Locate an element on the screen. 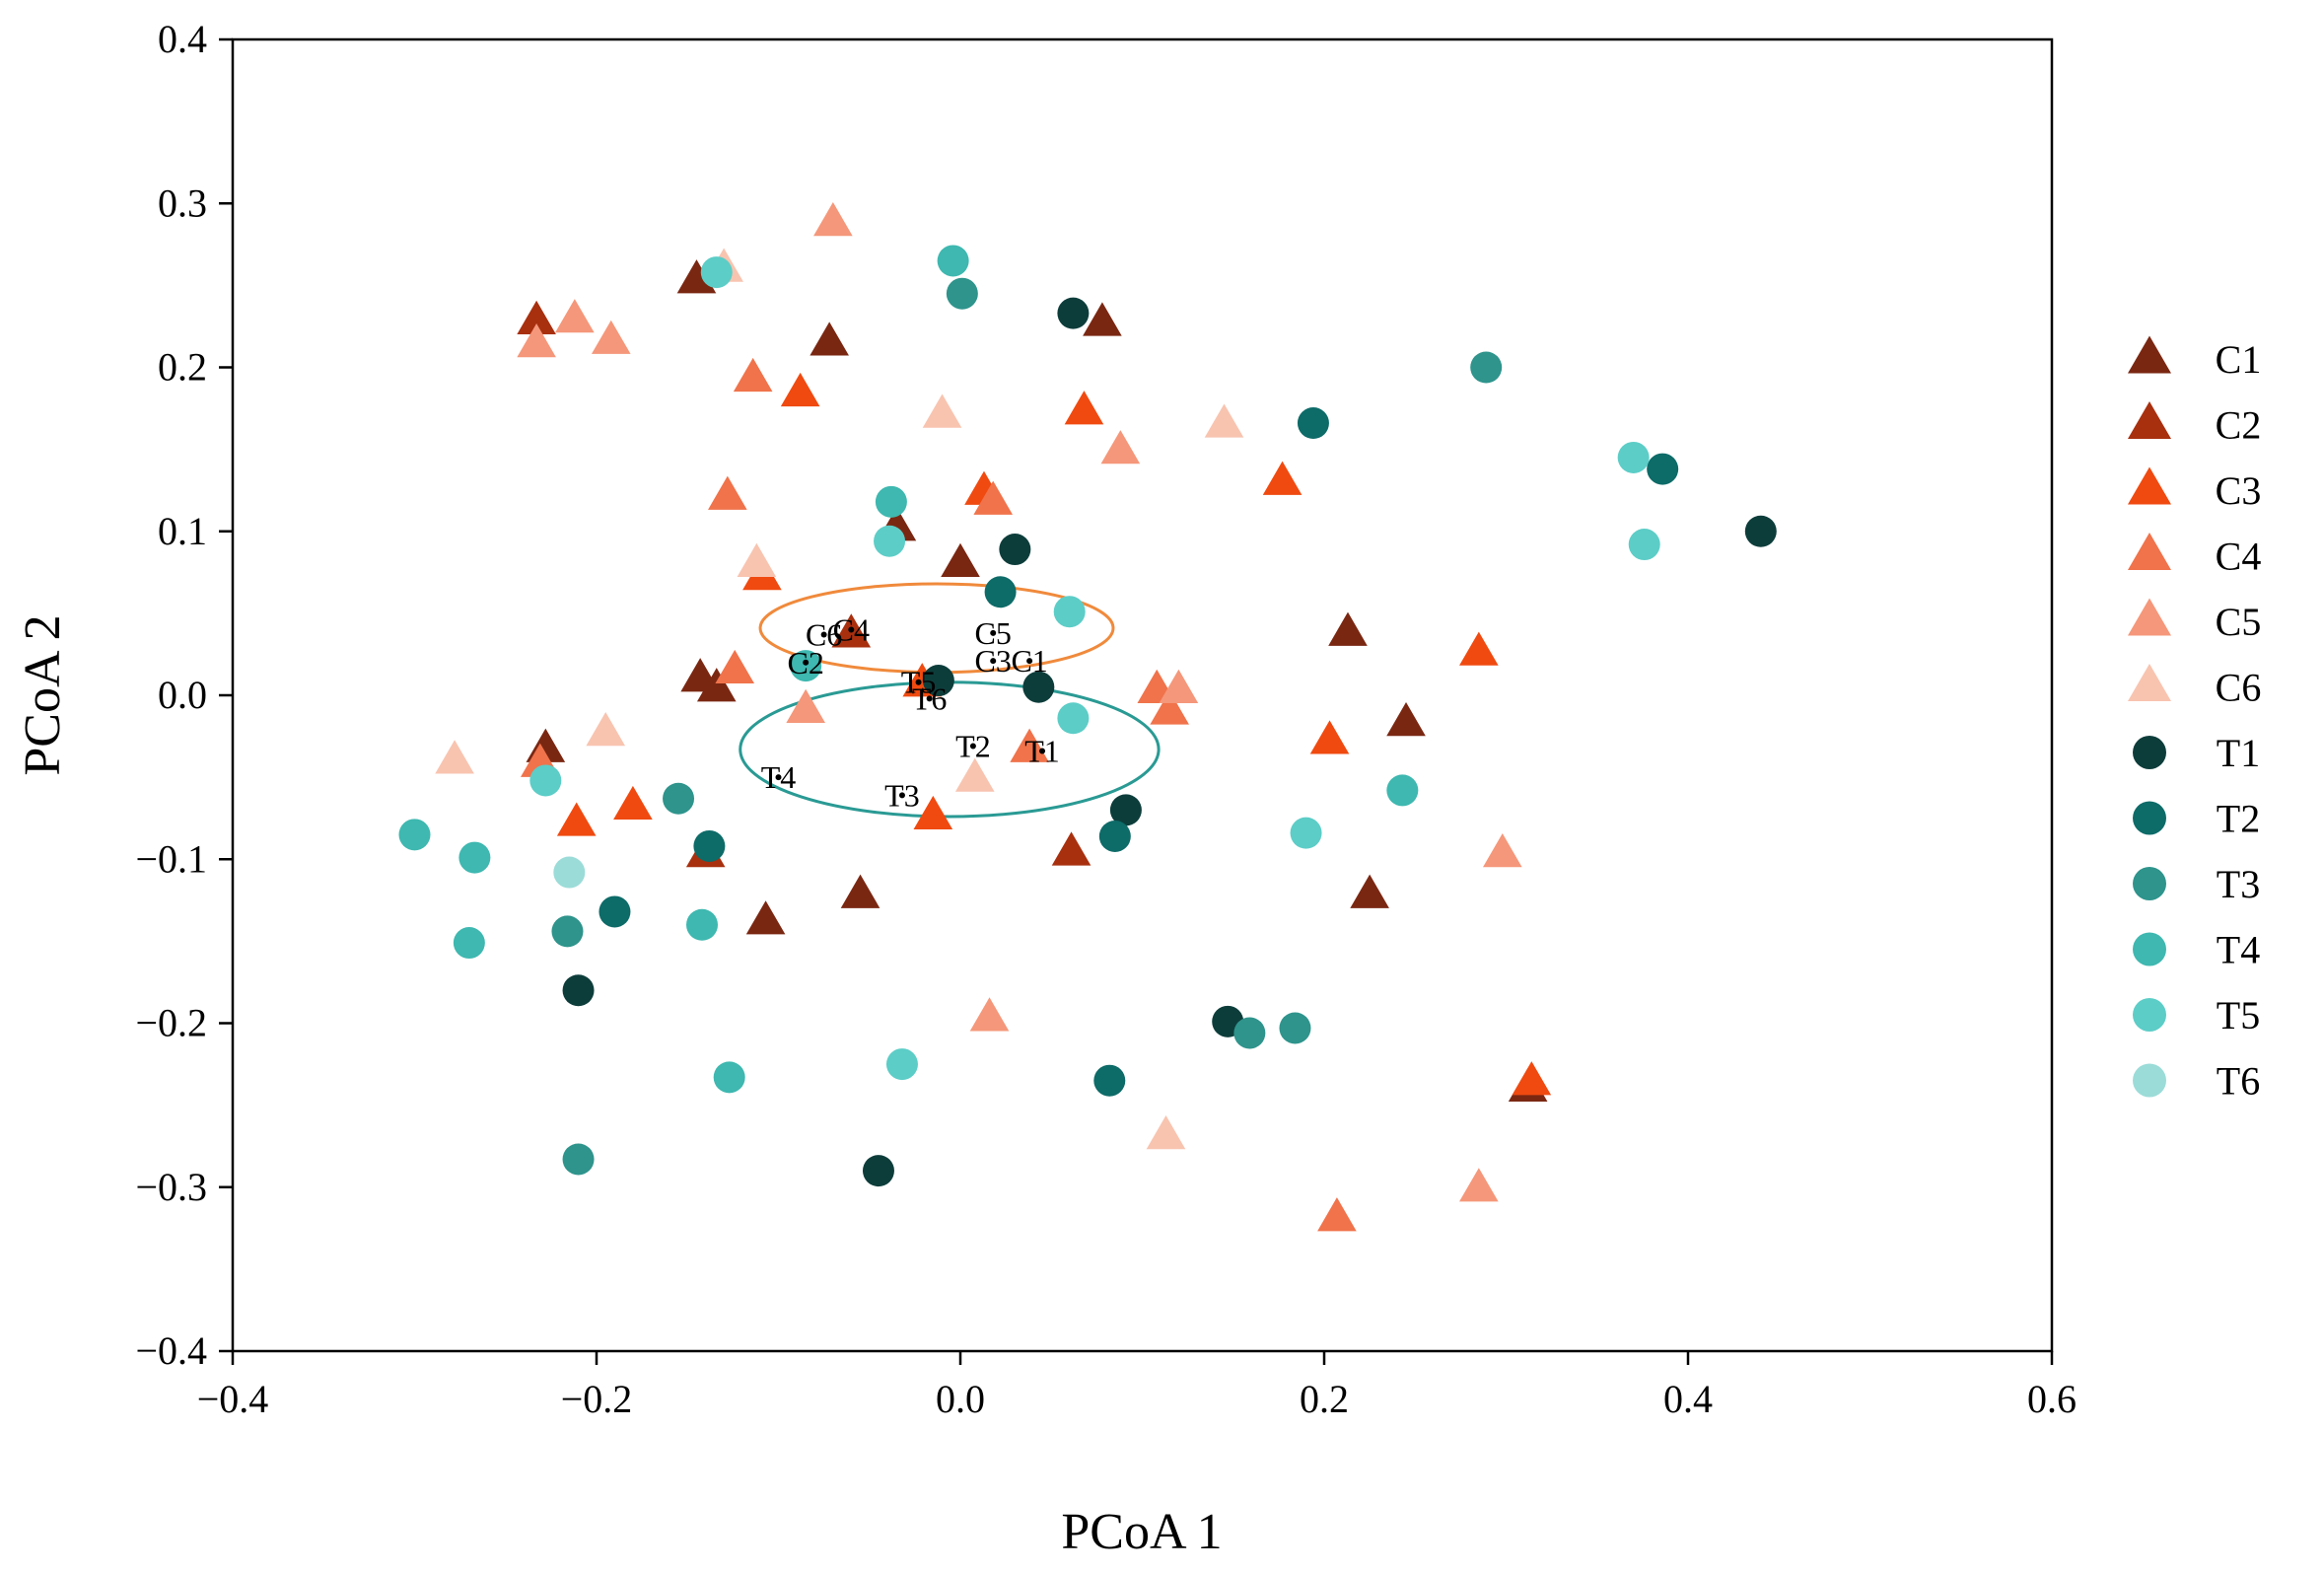 The height and width of the screenshot is (1573, 2324). centroid-label-c5: C5 is located at coordinates (993, 633).